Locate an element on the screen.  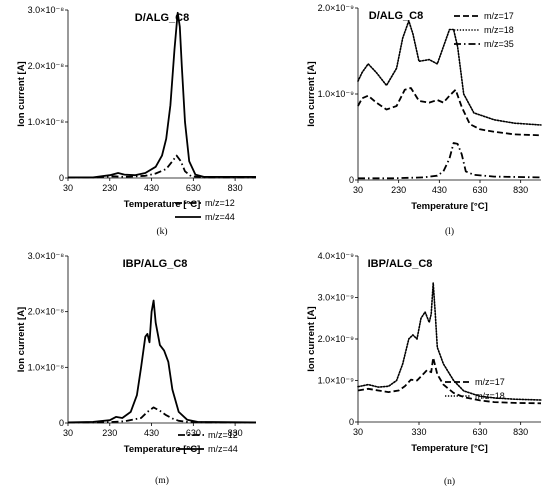
y-tick-label: 3.0×10⁻⁹ is located at coordinates (336, 298).